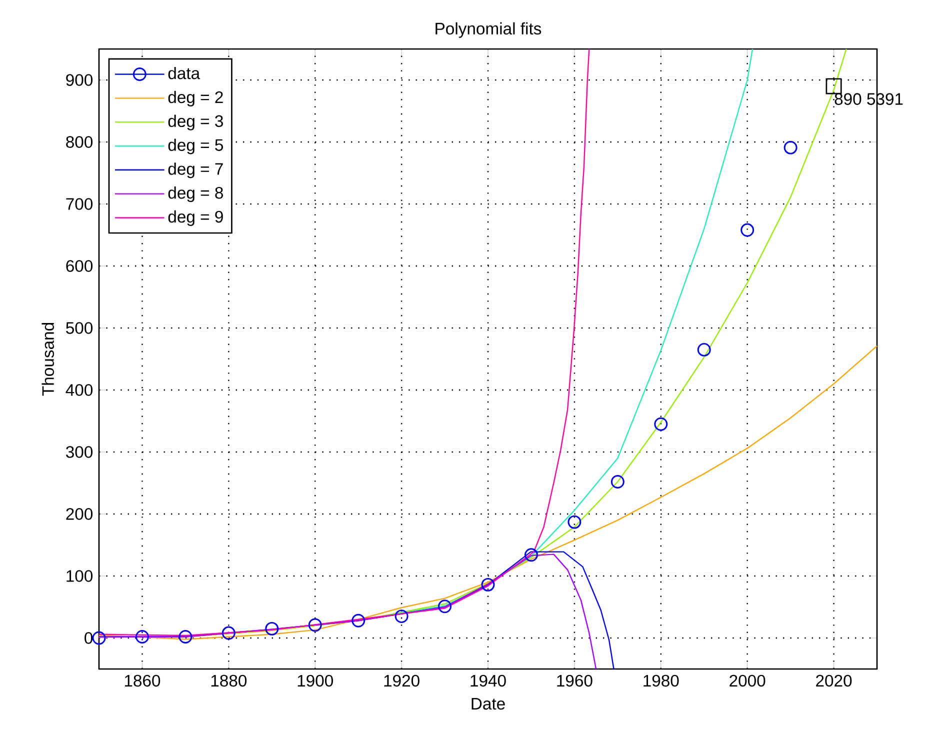  I want to click on y-tick-label: 700, so click(79, 204).